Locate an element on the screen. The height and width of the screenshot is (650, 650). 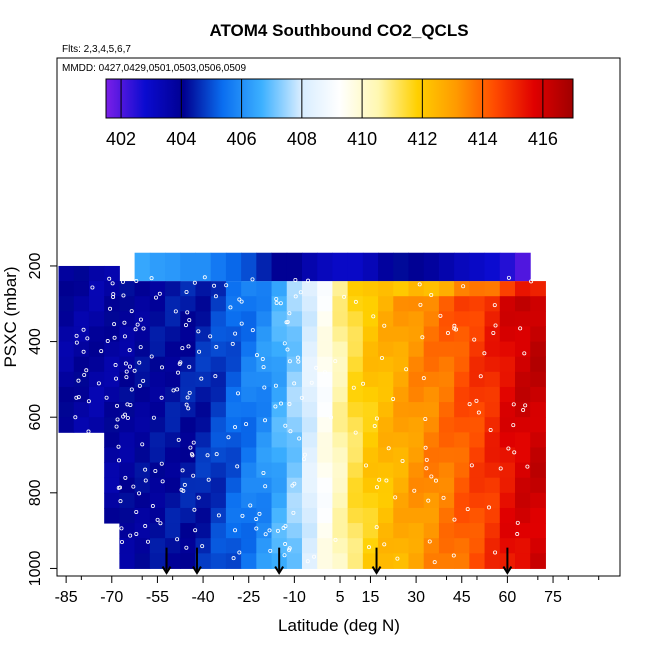
flight-arrowhead is located at coordinates (279, 570).